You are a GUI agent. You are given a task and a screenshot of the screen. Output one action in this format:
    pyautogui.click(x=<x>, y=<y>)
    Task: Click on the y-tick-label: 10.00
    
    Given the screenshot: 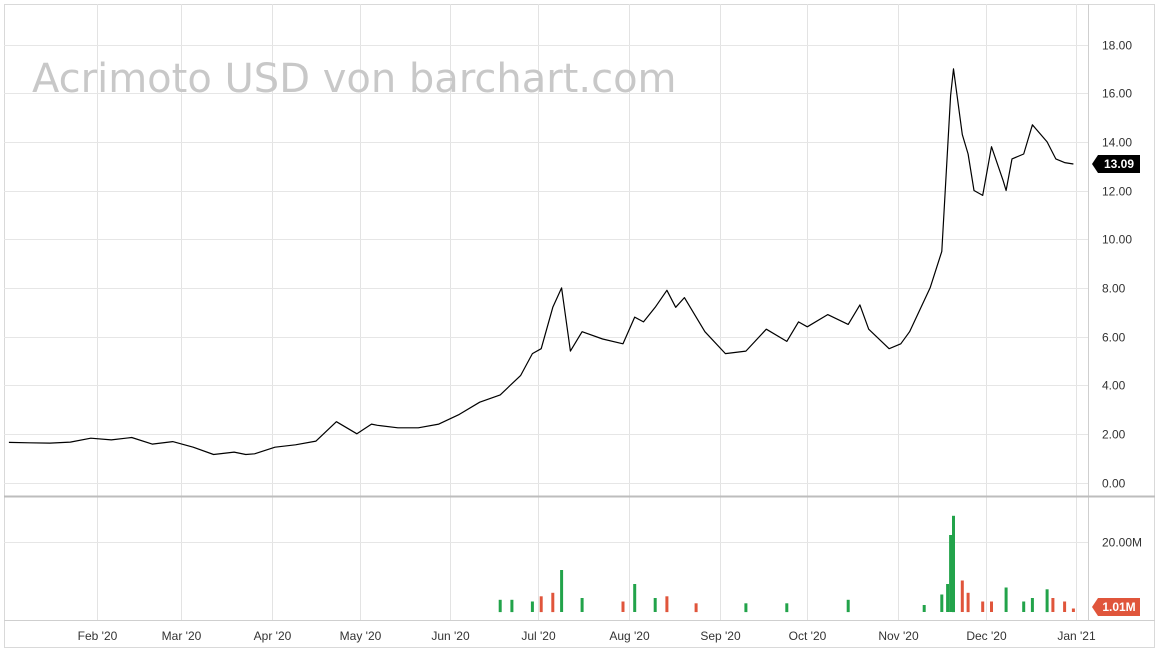 What is the action you would take?
    pyautogui.click(x=1117, y=240)
    